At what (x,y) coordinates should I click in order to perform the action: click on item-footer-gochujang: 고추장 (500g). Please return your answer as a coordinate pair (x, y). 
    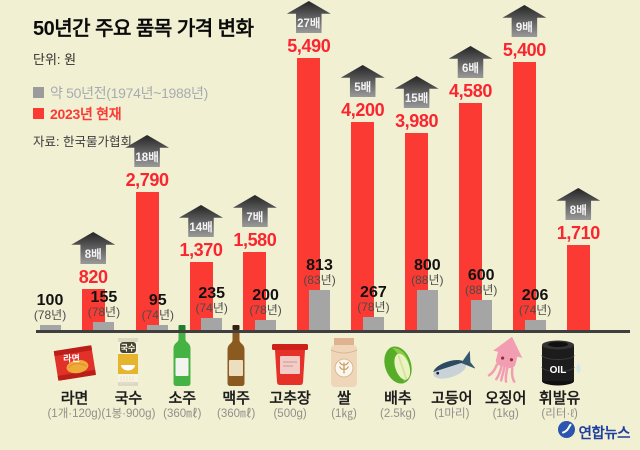
    Looking at the image, I should click on (290, 377).